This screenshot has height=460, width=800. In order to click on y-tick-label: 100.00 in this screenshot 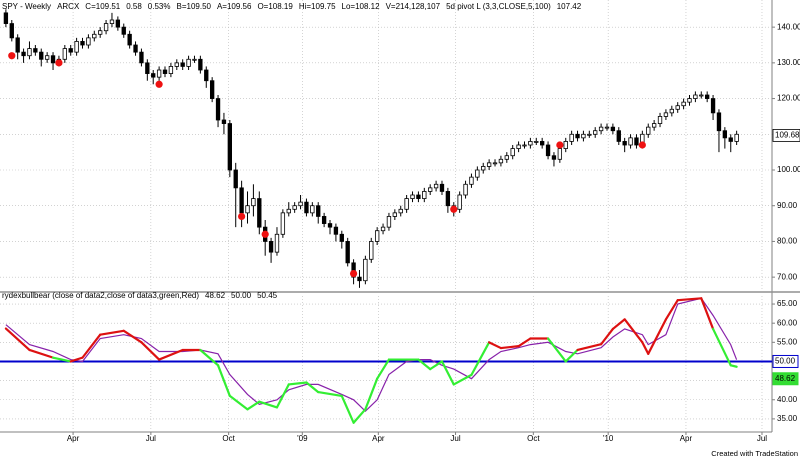, I will do `click(788, 169)`.